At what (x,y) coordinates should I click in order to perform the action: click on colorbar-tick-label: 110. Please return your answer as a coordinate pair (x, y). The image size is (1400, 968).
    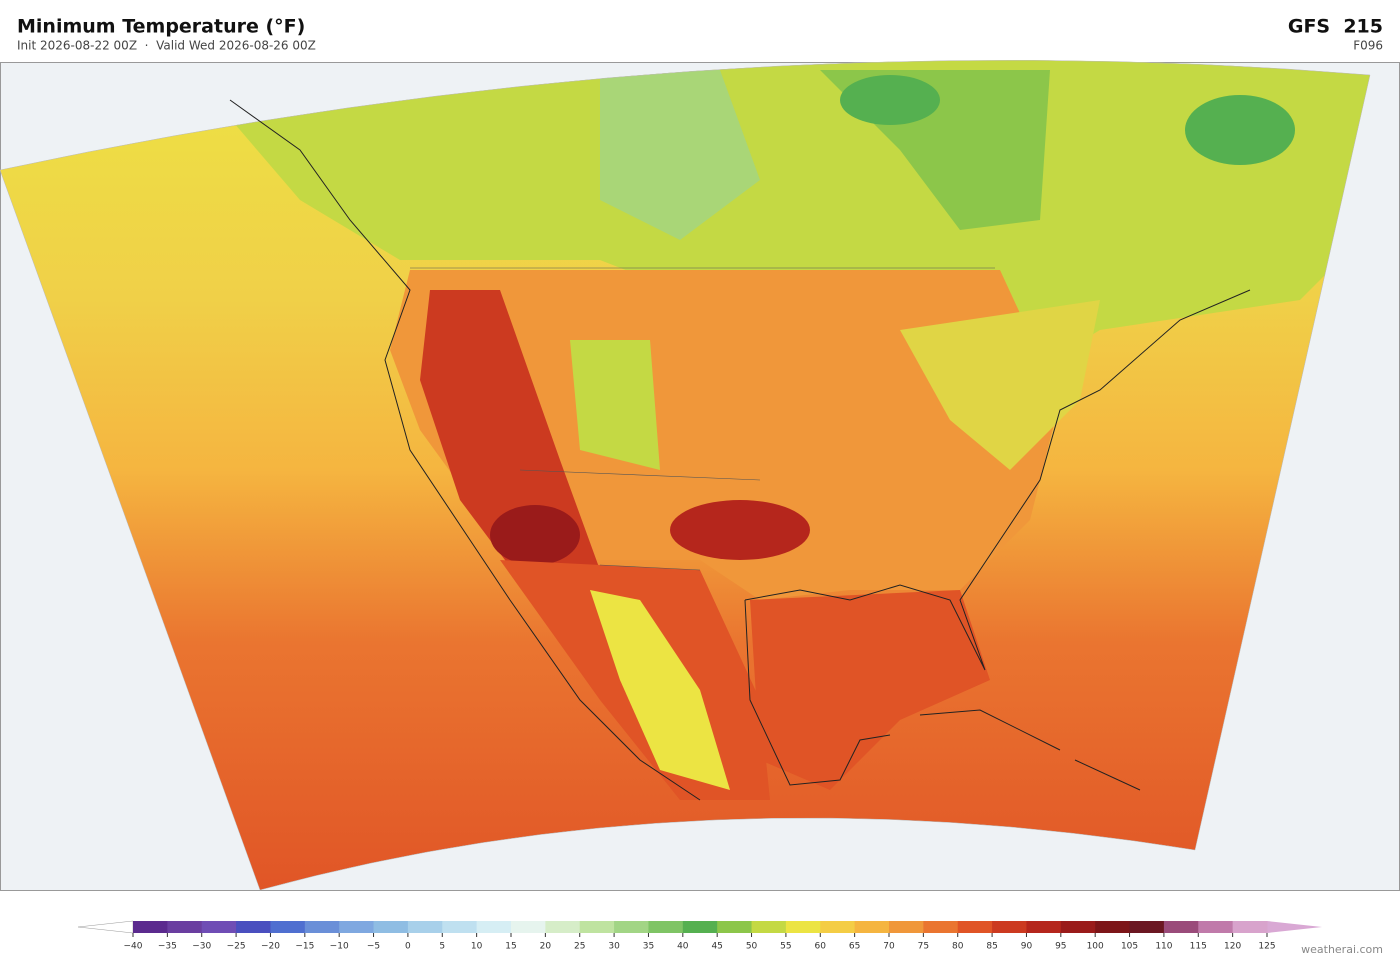
    Looking at the image, I should click on (1163, 947).